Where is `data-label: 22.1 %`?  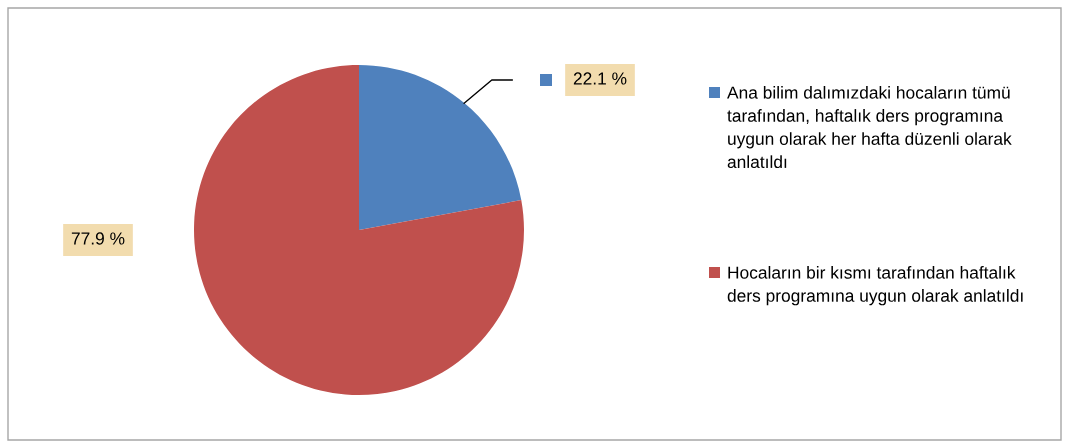 data-label: 22.1 % is located at coordinates (600, 78).